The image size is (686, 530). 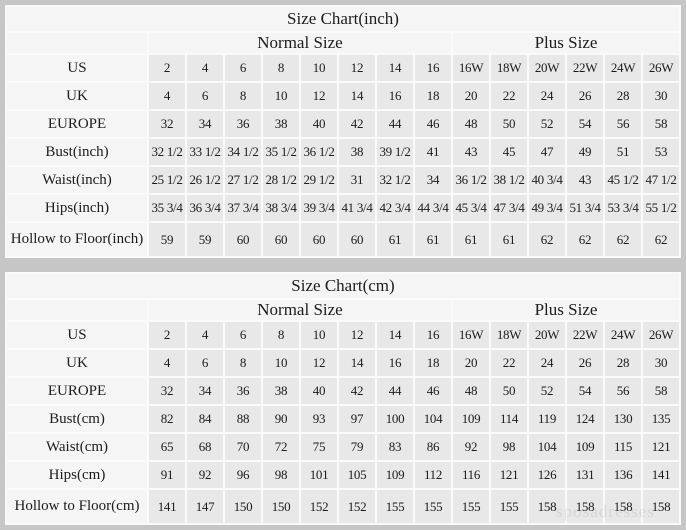 What do you see at coordinates (509, 68) in the screenshot?
I see `size-value-cell: 18W` at bounding box center [509, 68].